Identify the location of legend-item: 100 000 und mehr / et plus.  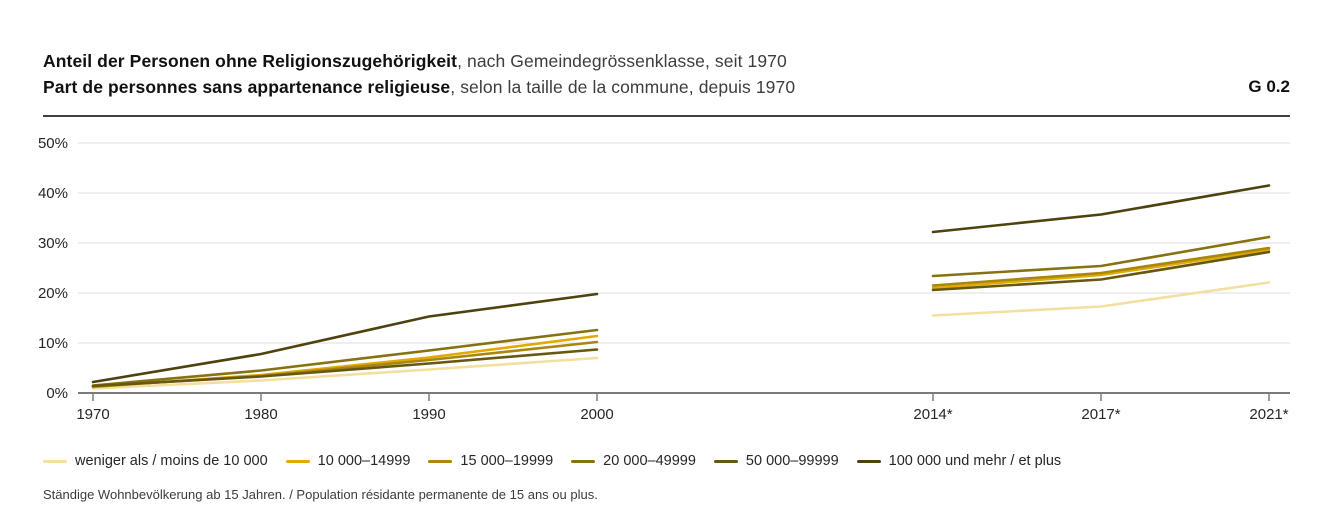
(959, 461).